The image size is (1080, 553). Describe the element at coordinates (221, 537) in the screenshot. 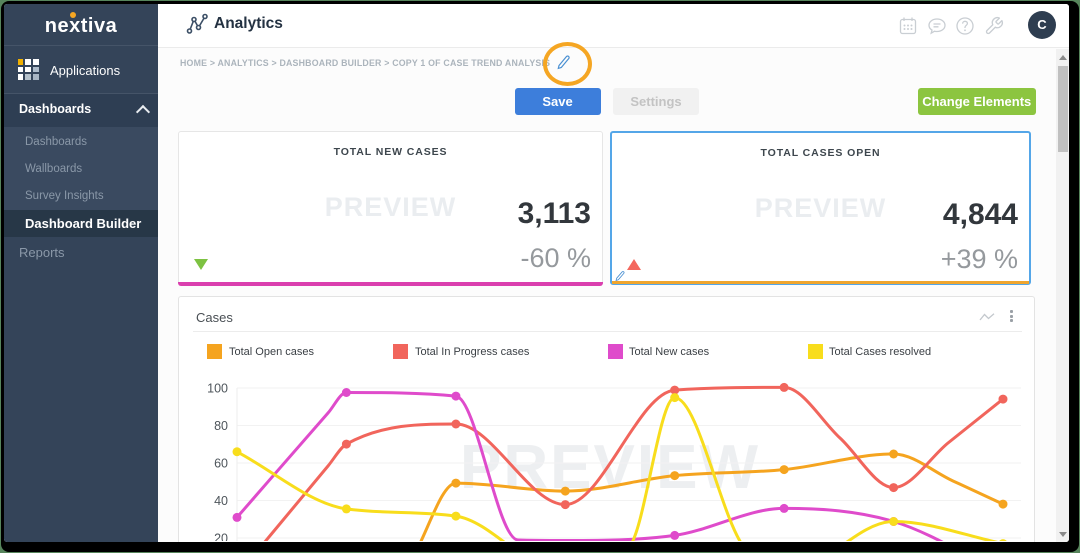

I see `svg-text: 20` at that location.